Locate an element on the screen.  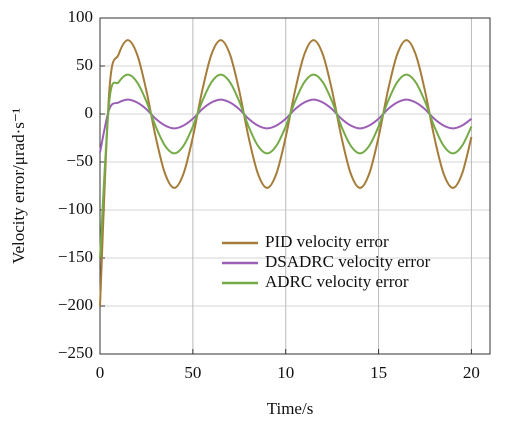
y-tick-label: 50 is located at coordinates (84, 64).